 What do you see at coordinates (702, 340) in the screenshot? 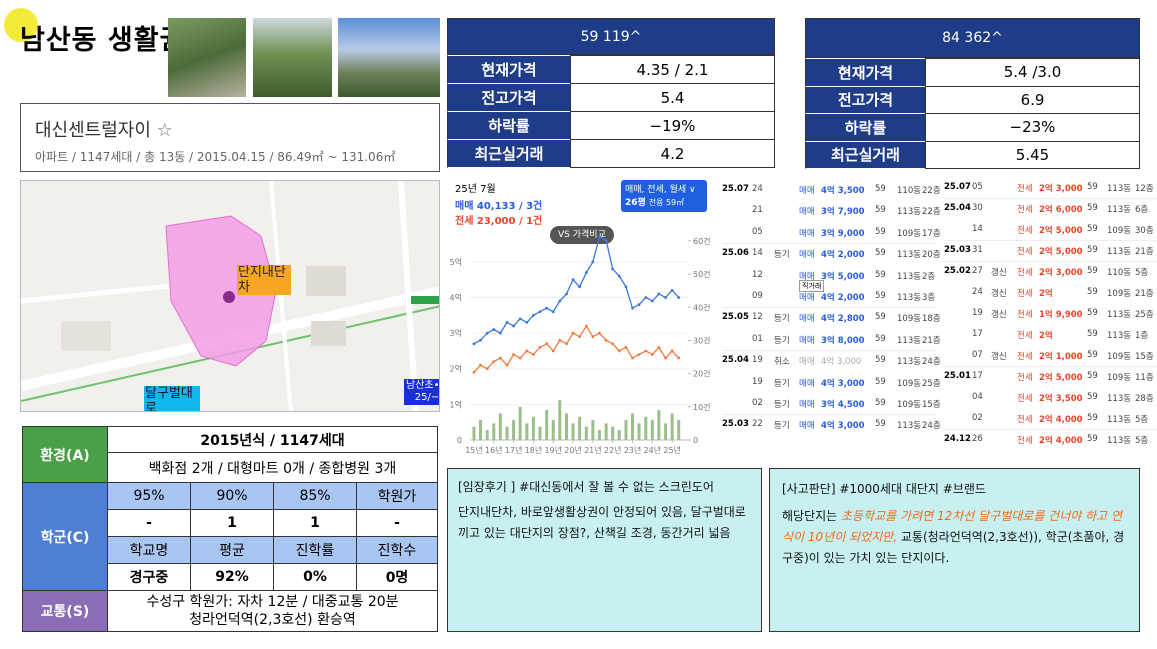
I see `y2-tick-label: 30건` at bounding box center [702, 340].